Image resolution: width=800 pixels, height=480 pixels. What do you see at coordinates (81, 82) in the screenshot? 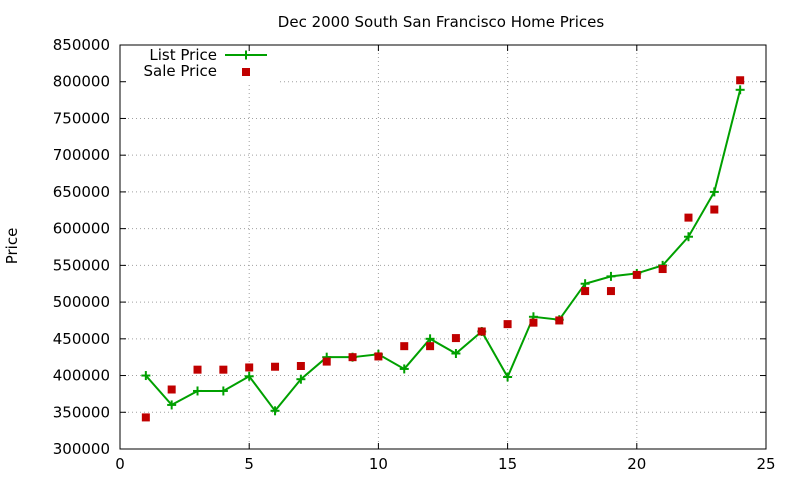
I see `y-tick-label: 800000` at bounding box center [81, 82].